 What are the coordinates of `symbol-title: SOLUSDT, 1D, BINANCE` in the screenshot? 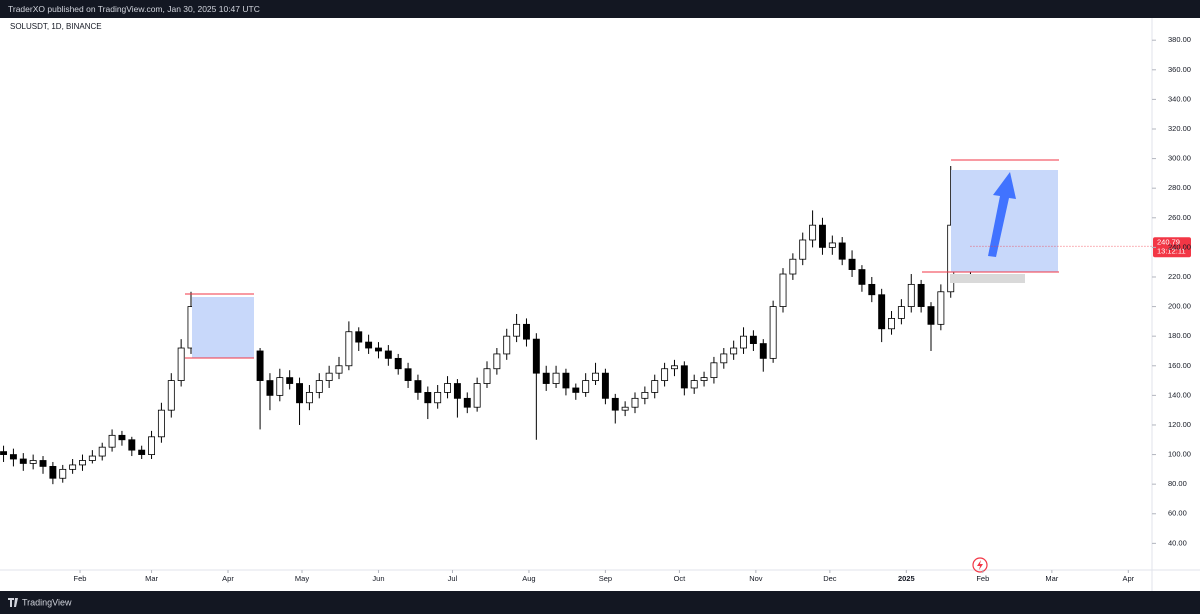 It's located at (56, 26).